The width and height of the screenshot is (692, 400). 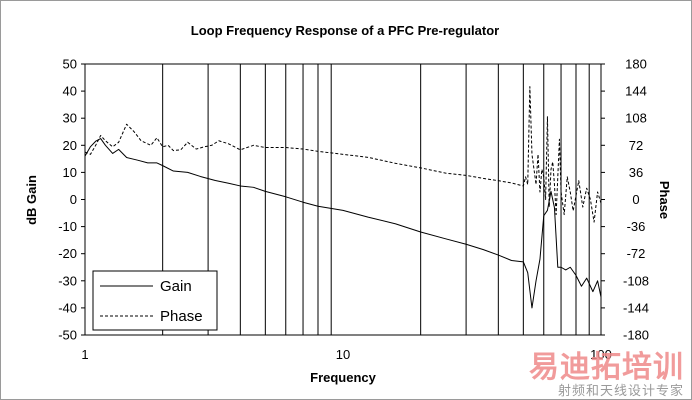 What do you see at coordinates (620, 391) in the screenshot?
I see `watermark-subtitle: 射频和天线设计专家` at bounding box center [620, 391].